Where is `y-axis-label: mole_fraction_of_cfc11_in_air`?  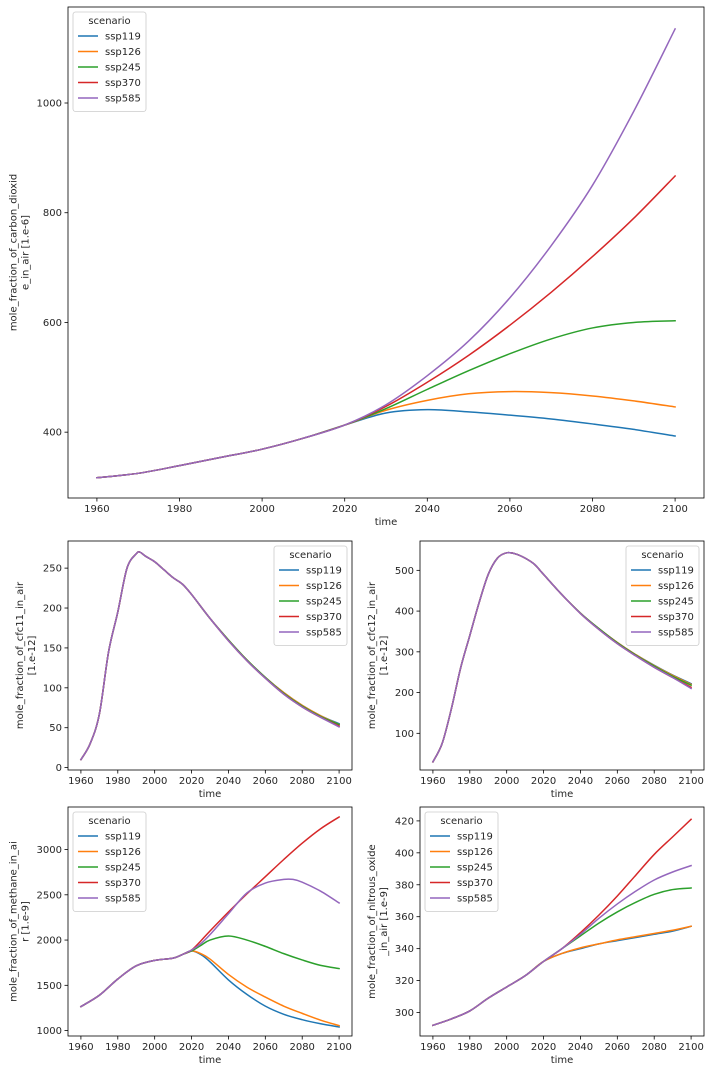 y-axis-label: mole_fraction_of_cfc11_in_air is located at coordinates (20, 655).